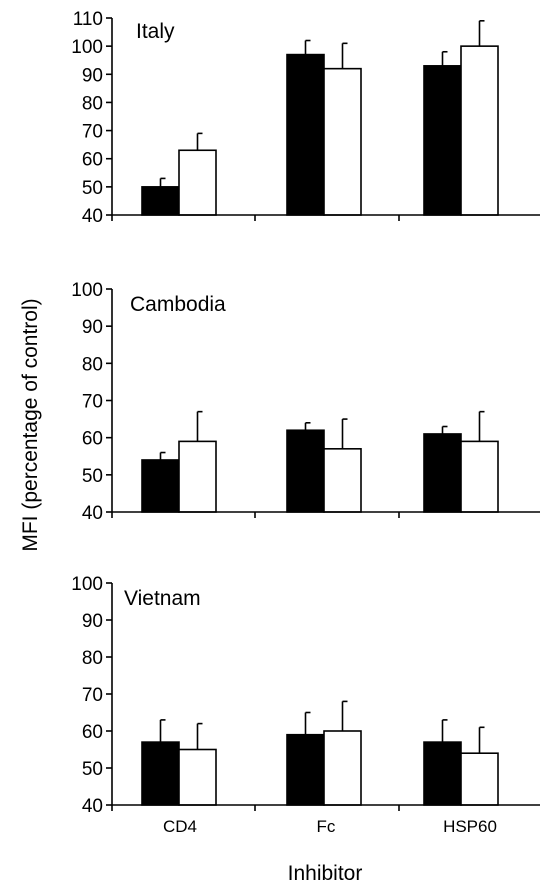 This screenshot has height=885, width=540. I want to click on bar-cambodia-hsp60-black, so click(442, 473).